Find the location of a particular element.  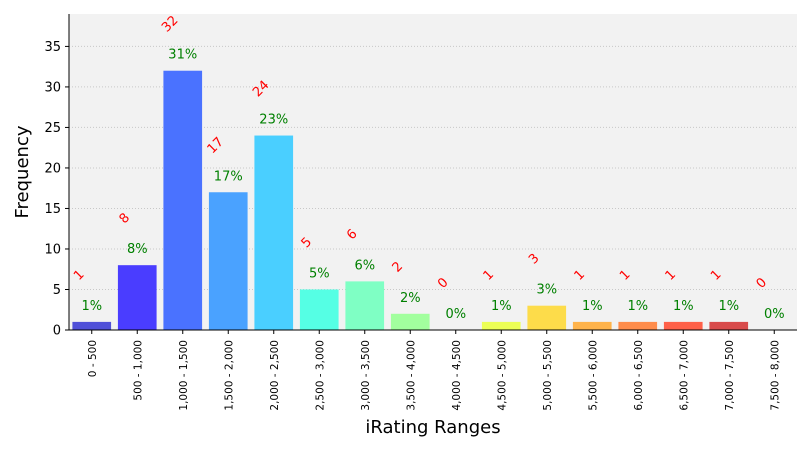

percent-label: 17% is located at coordinates (228, 176).